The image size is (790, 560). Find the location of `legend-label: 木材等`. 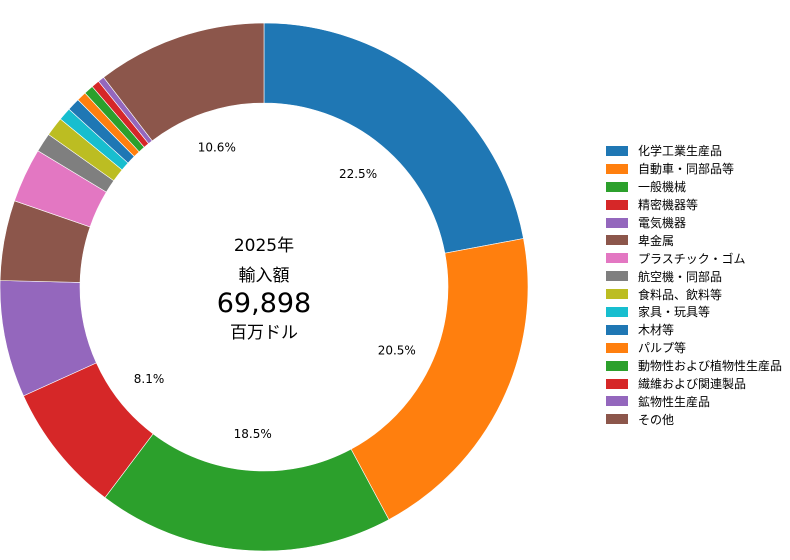

legend-label: 木材等 is located at coordinates (656, 330).